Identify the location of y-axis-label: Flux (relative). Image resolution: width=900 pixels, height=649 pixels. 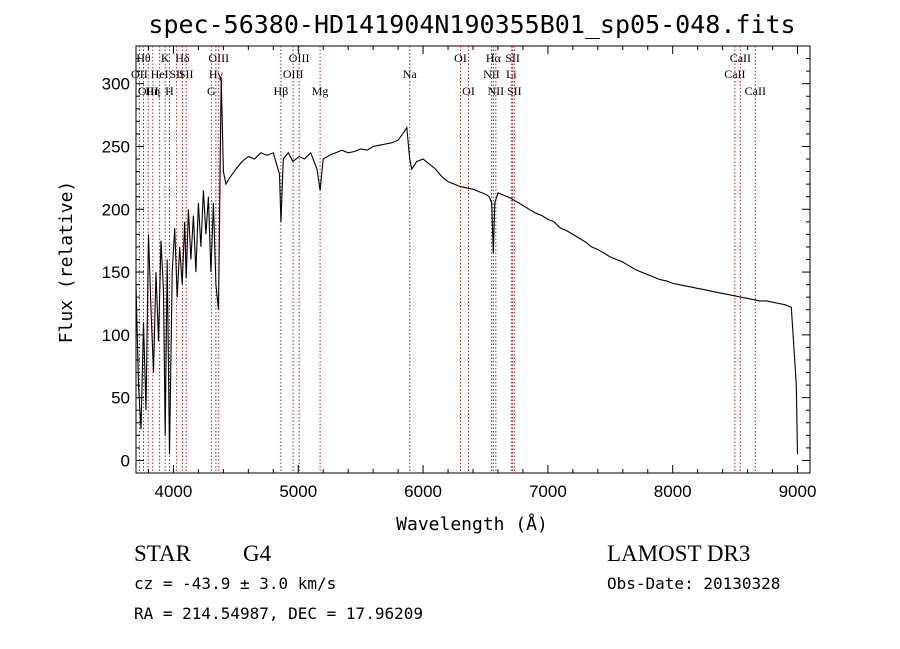
(66, 262).